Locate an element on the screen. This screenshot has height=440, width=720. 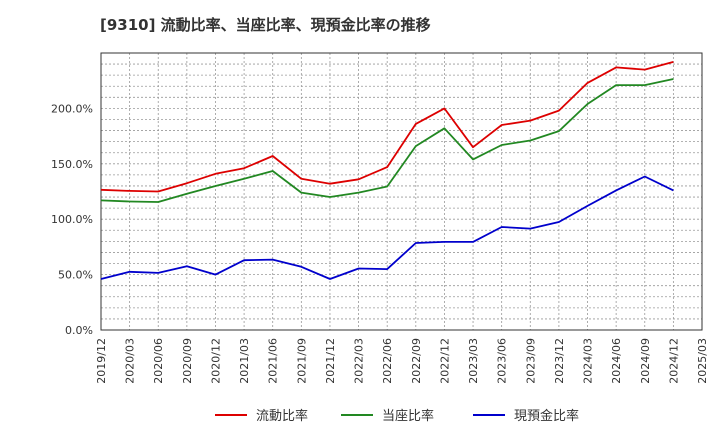
legend: 流動比率 当座比率 現預金比率 is located at coordinates (397, 416).